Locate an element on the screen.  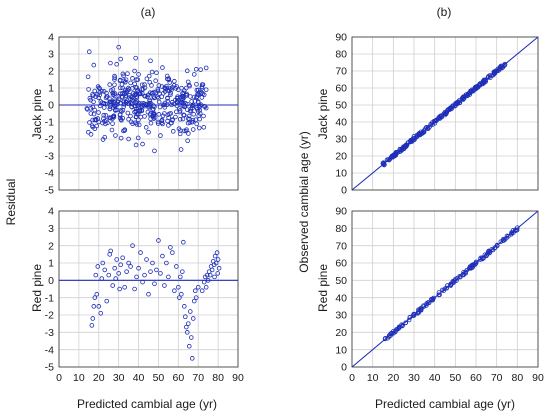
y-tick-label: 90 is located at coordinates (341, 212).